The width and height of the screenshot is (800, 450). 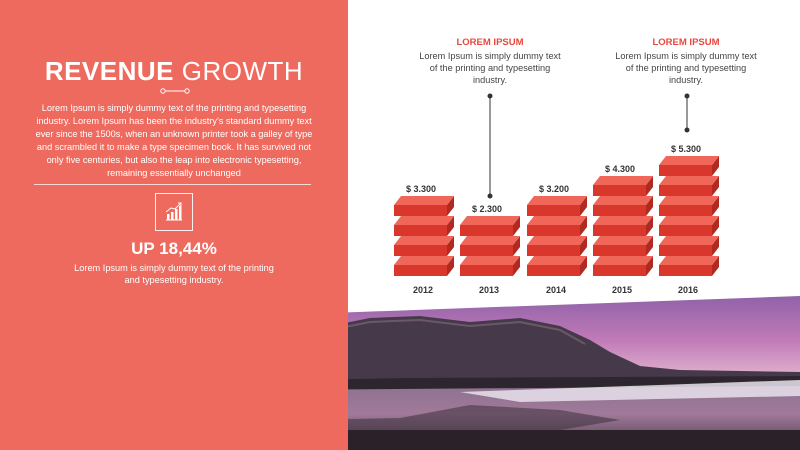 What do you see at coordinates (174, 212) in the screenshot?
I see `growth-chart-icon` at bounding box center [174, 212].